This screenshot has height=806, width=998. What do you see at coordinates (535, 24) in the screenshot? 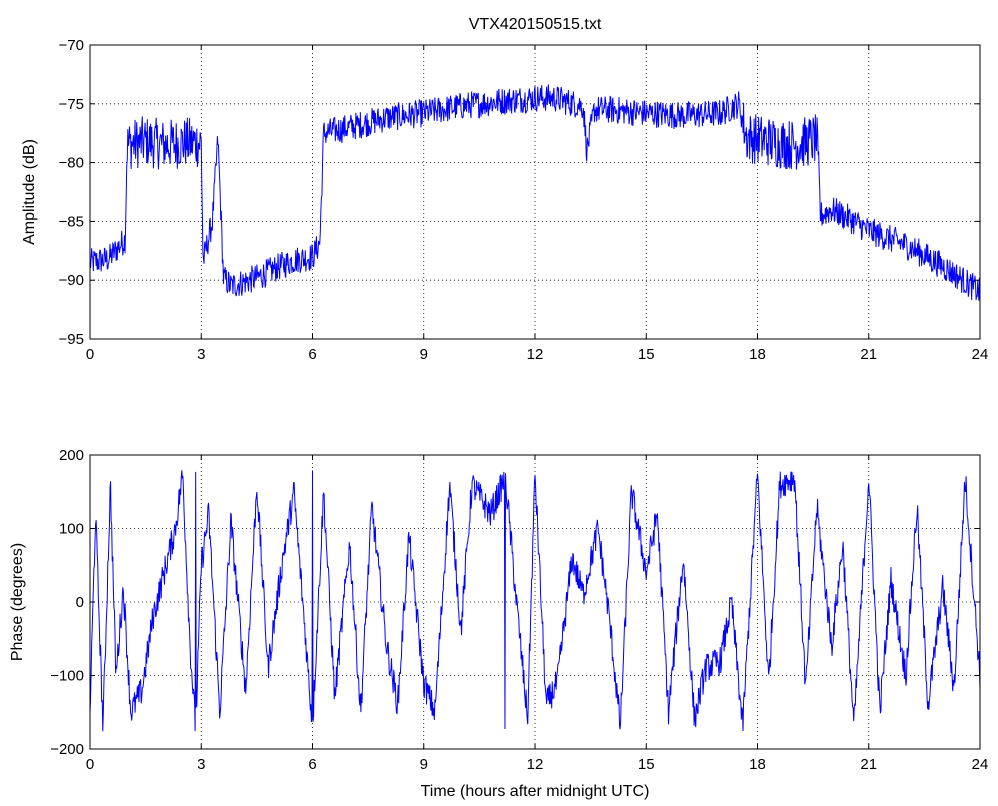
I see `chart-title: VTX420150515.txt` at bounding box center [535, 24].